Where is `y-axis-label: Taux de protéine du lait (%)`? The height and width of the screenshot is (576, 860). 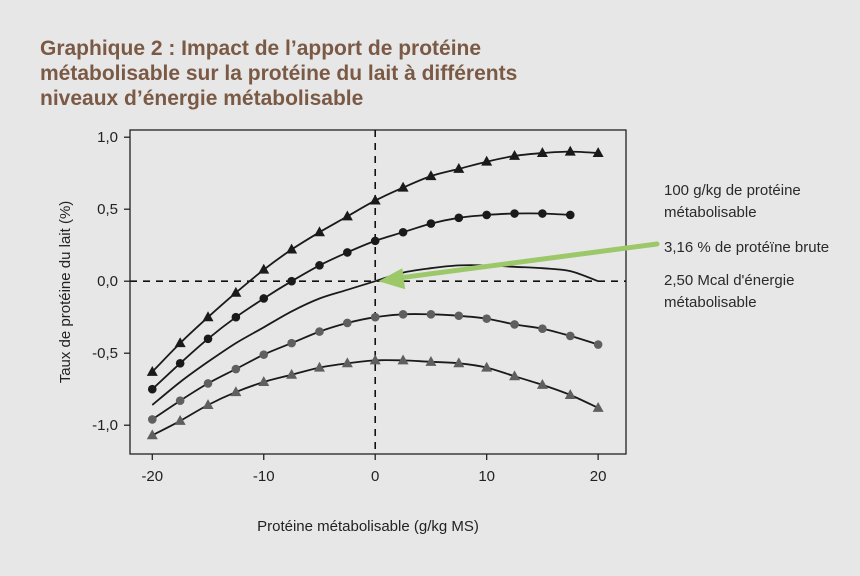
y-axis-label: Taux de protéine du lait (%) is located at coordinates (65, 292).